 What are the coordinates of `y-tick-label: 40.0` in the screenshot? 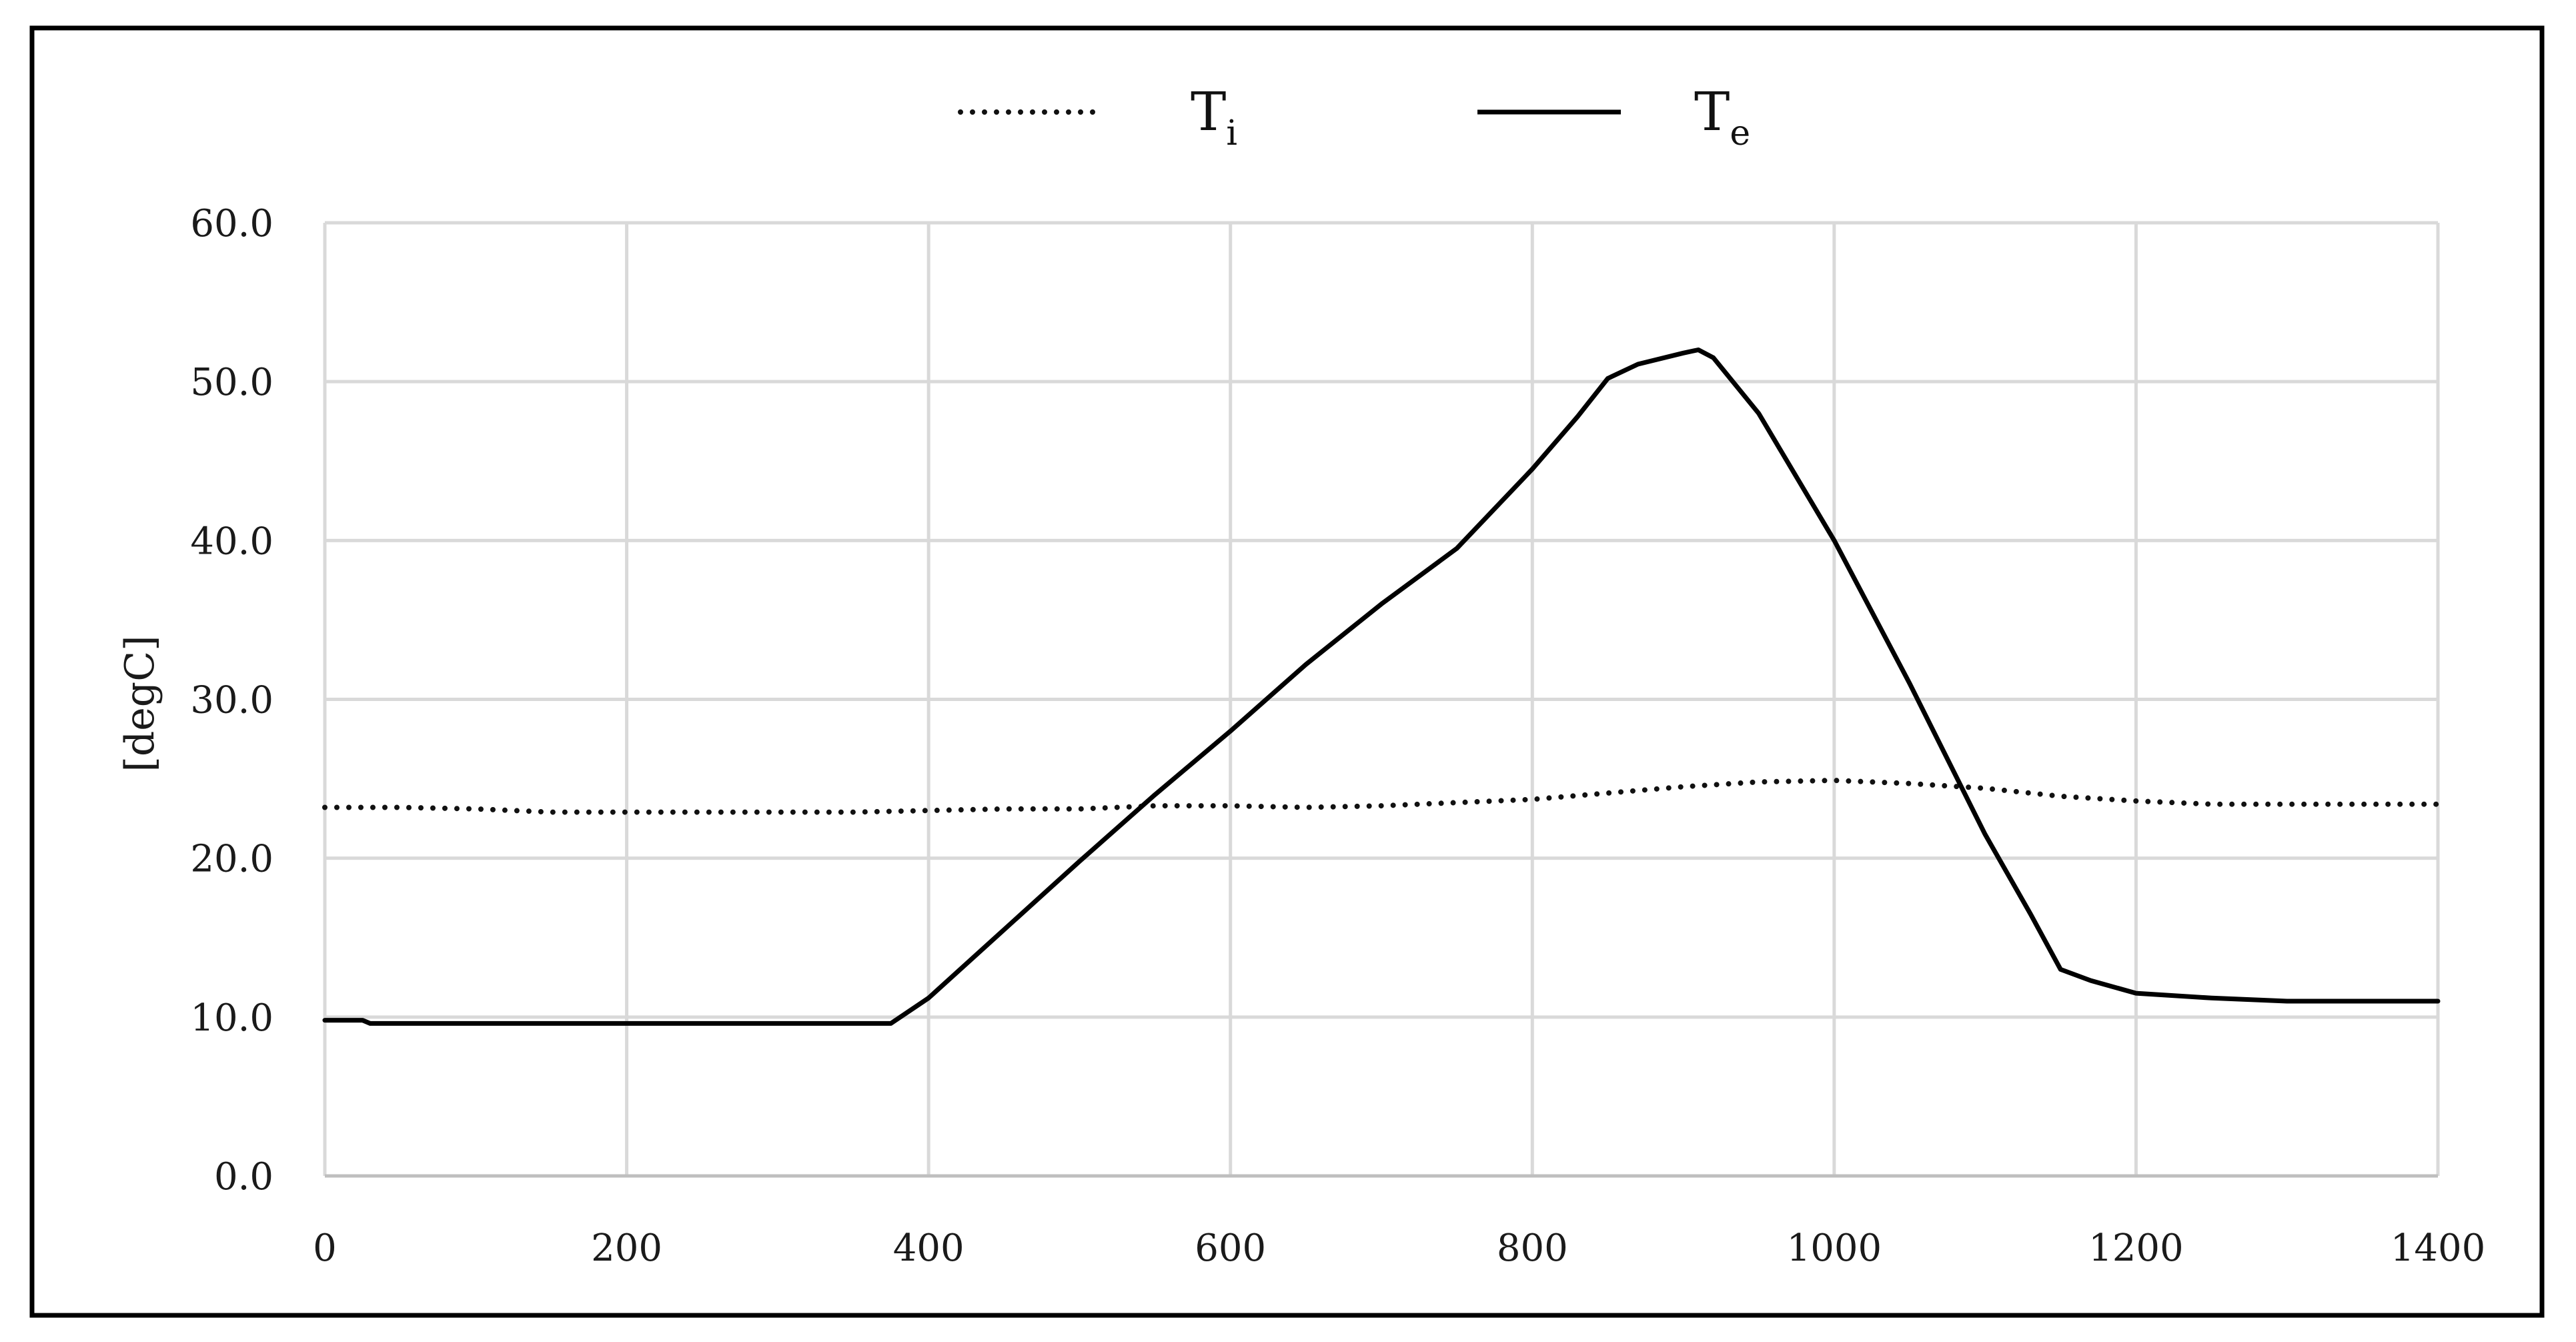 It's located at (231, 541).